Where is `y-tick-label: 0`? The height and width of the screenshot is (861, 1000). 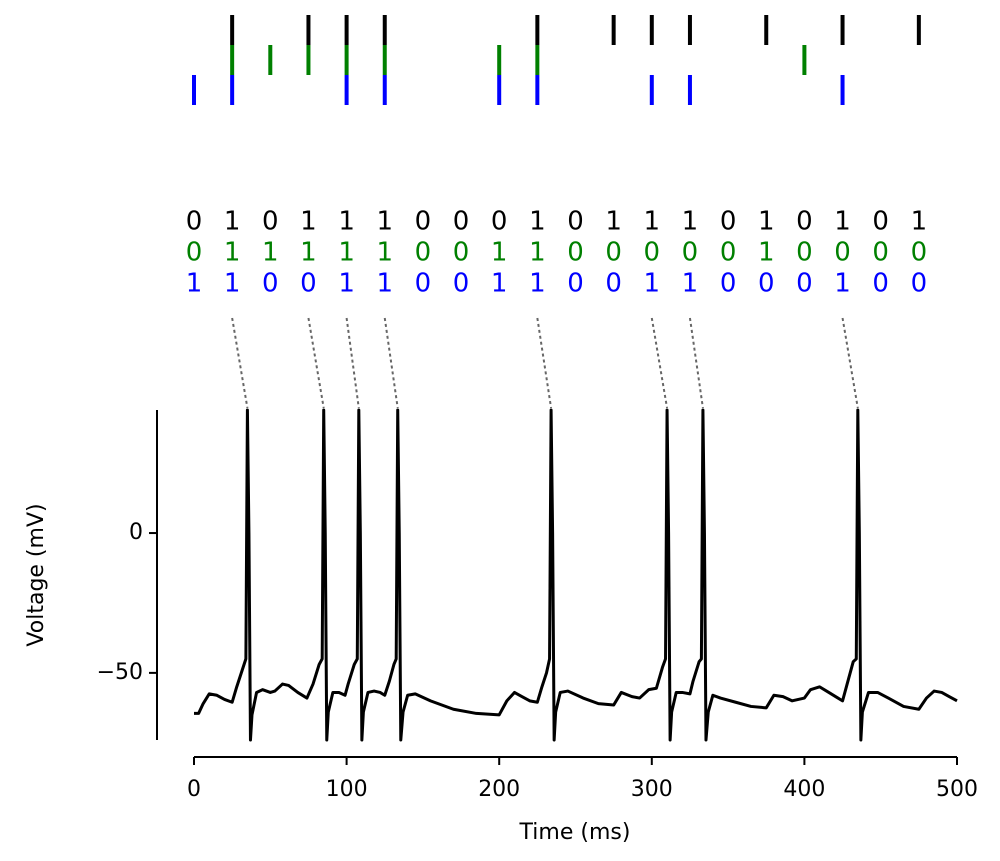
y-tick-label: 0 is located at coordinates (136, 532).